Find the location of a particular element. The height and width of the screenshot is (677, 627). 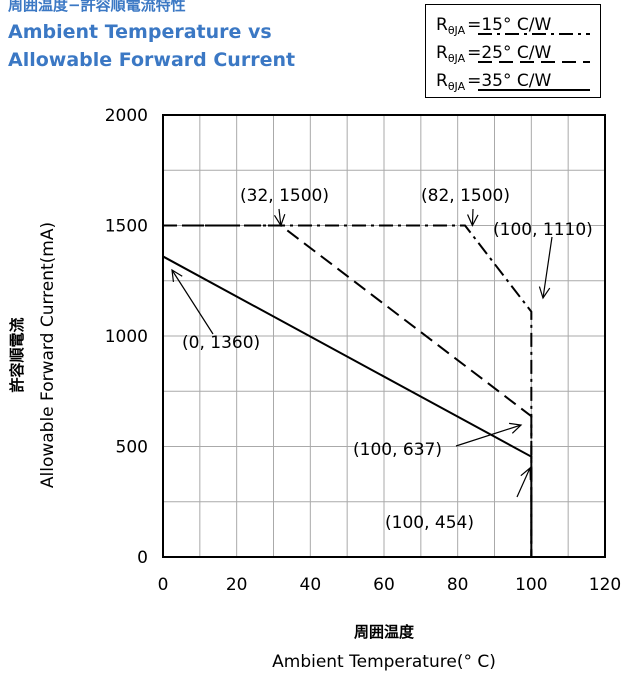

legend-entry-label: RθJA =15° C/W is located at coordinates (494, 26).